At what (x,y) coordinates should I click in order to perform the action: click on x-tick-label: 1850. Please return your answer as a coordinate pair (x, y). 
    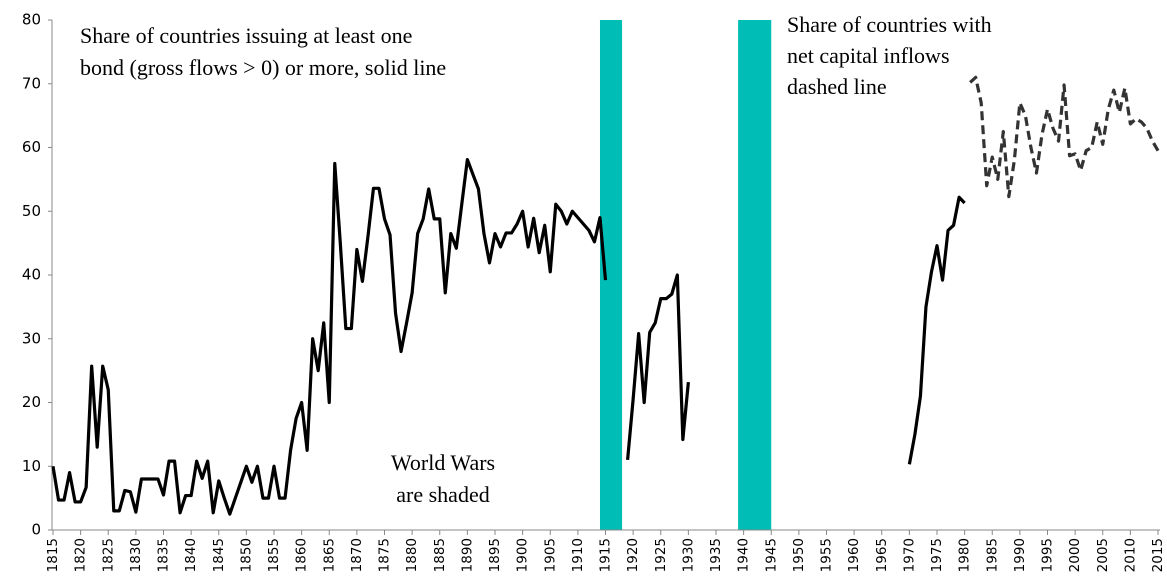
    Looking at the image, I should click on (246, 555).